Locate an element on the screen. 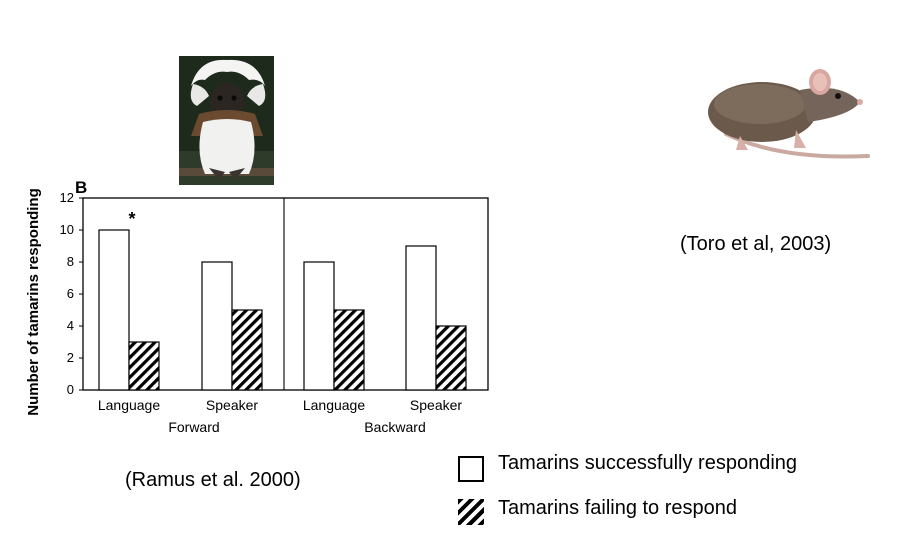 This screenshot has width=918, height=538. legend-label-success: Tamarins successfully responding is located at coordinates (648, 462).